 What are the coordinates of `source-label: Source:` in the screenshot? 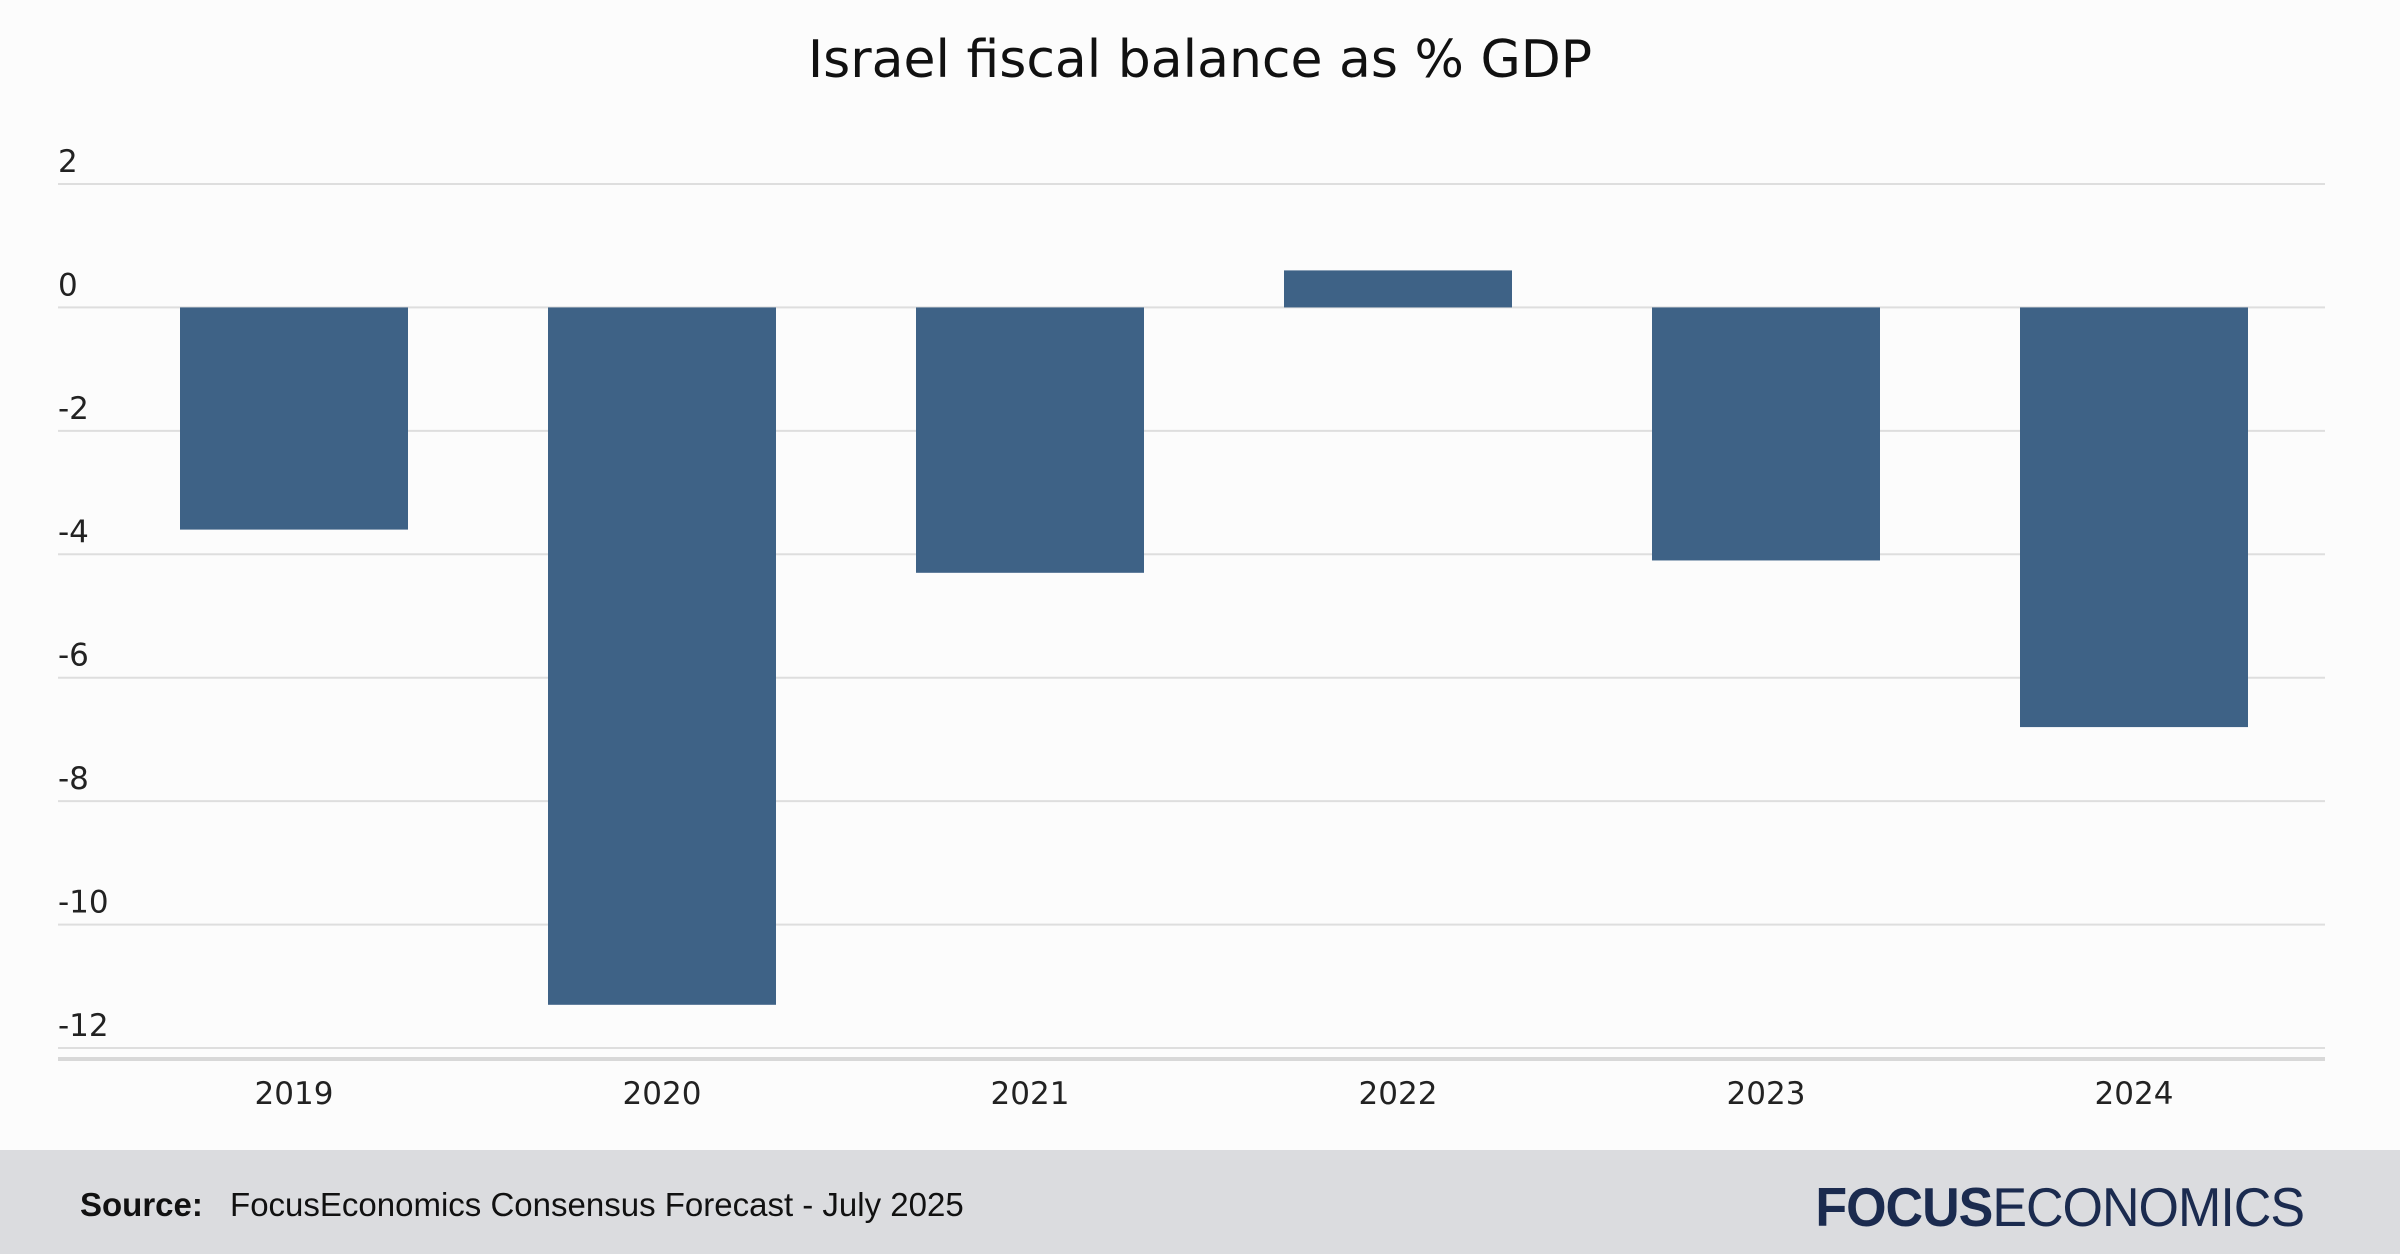 It's located at (141, 1204).